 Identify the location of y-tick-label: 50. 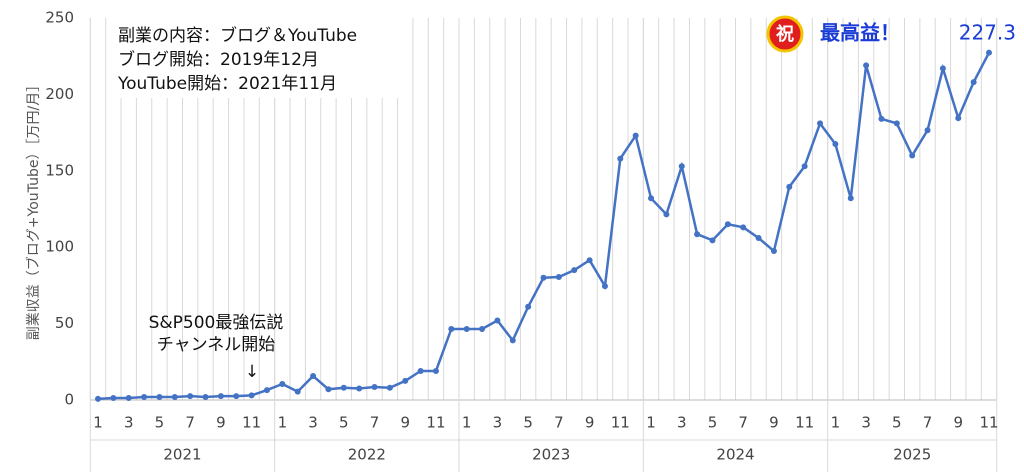
(64, 323).